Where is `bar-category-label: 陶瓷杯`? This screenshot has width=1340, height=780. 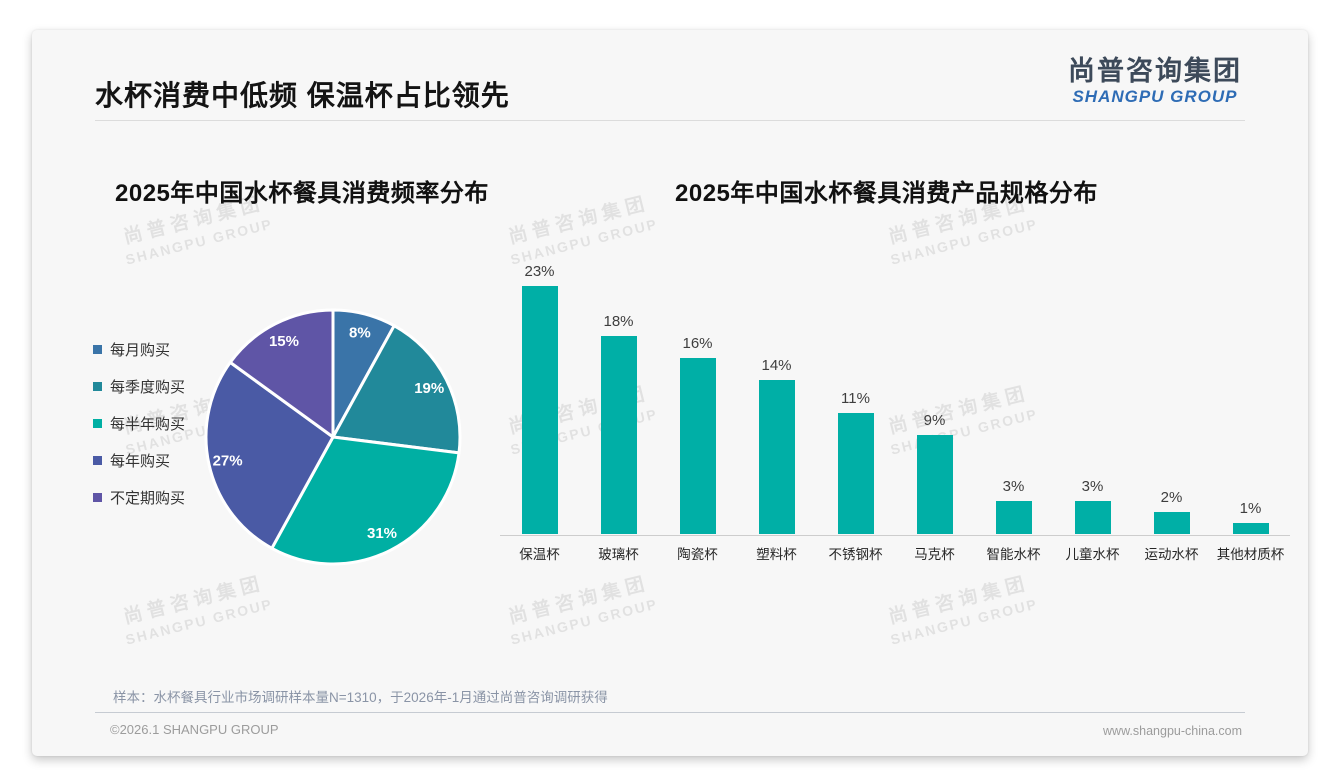 bar-category-label: 陶瓷杯 is located at coordinates (697, 554).